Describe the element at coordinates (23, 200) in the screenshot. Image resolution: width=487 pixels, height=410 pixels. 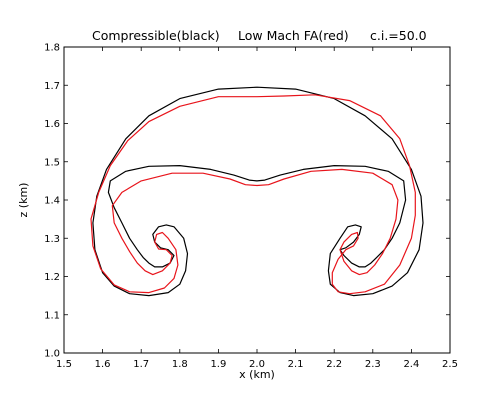
I see `y-axis-label: z (km)` at that location.